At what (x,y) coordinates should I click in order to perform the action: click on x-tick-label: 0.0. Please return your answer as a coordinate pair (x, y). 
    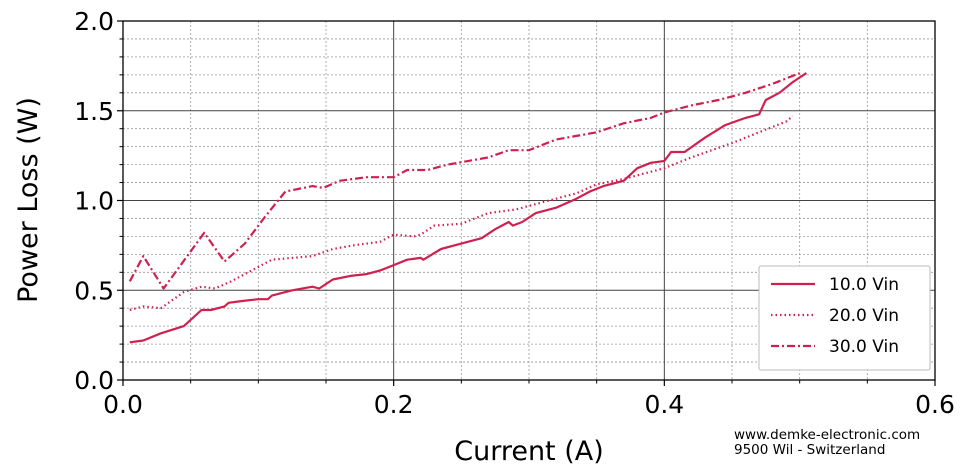
    Looking at the image, I should click on (123, 404).